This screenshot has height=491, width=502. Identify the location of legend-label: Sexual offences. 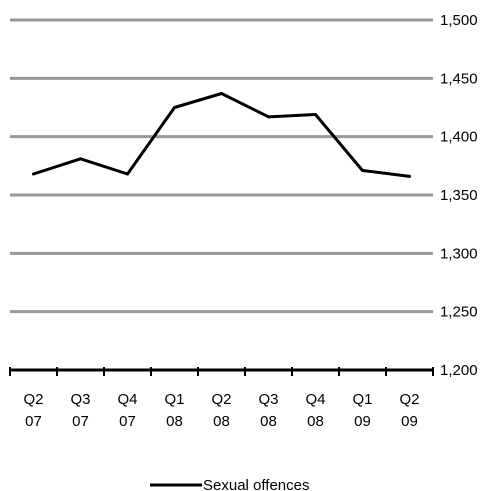
(256, 484).